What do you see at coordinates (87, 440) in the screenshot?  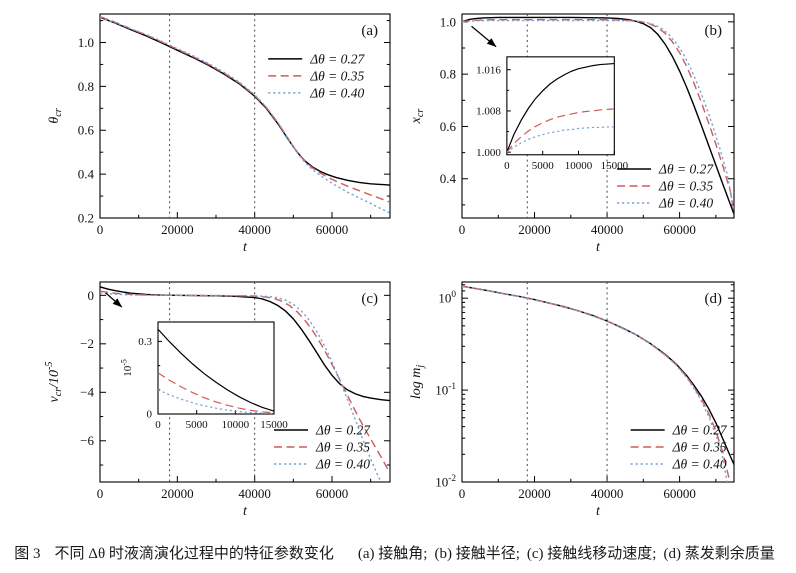 I see `y-tick-label: −6` at bounding box center [87, 440].